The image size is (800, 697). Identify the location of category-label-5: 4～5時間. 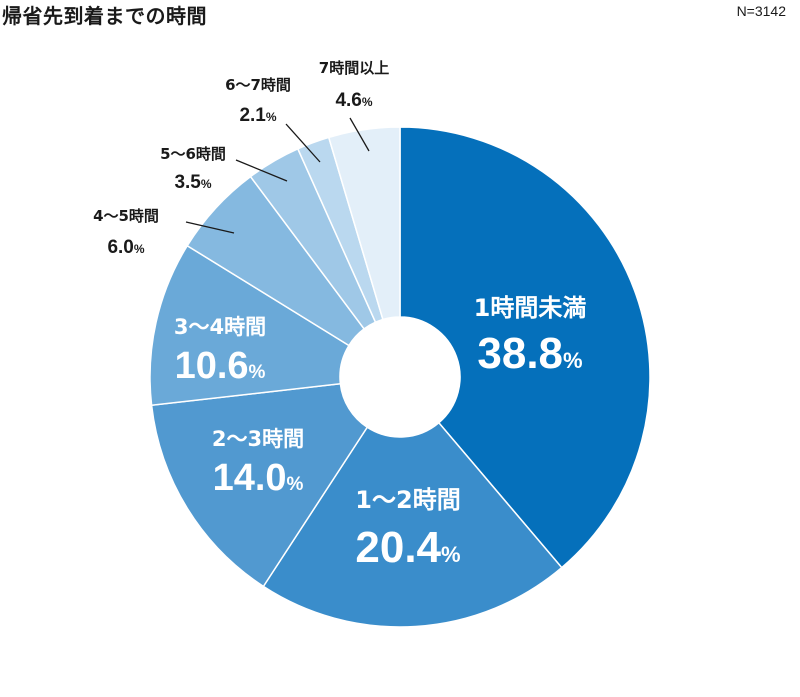
(126, 216).